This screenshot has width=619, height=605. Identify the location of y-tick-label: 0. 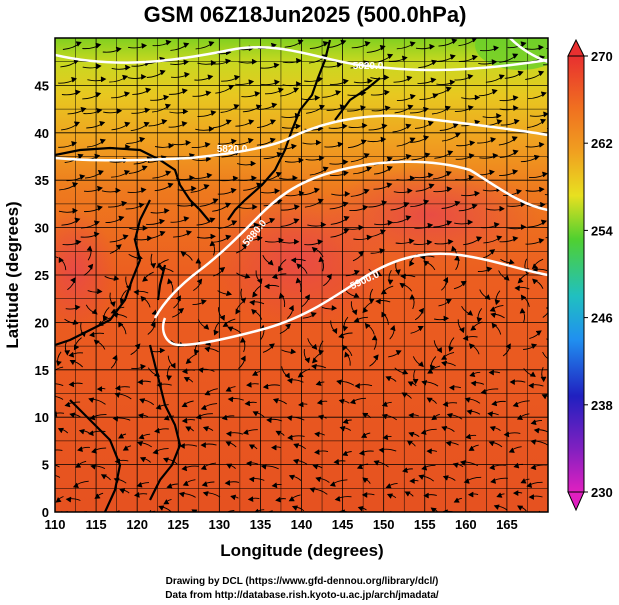
(45, 512).